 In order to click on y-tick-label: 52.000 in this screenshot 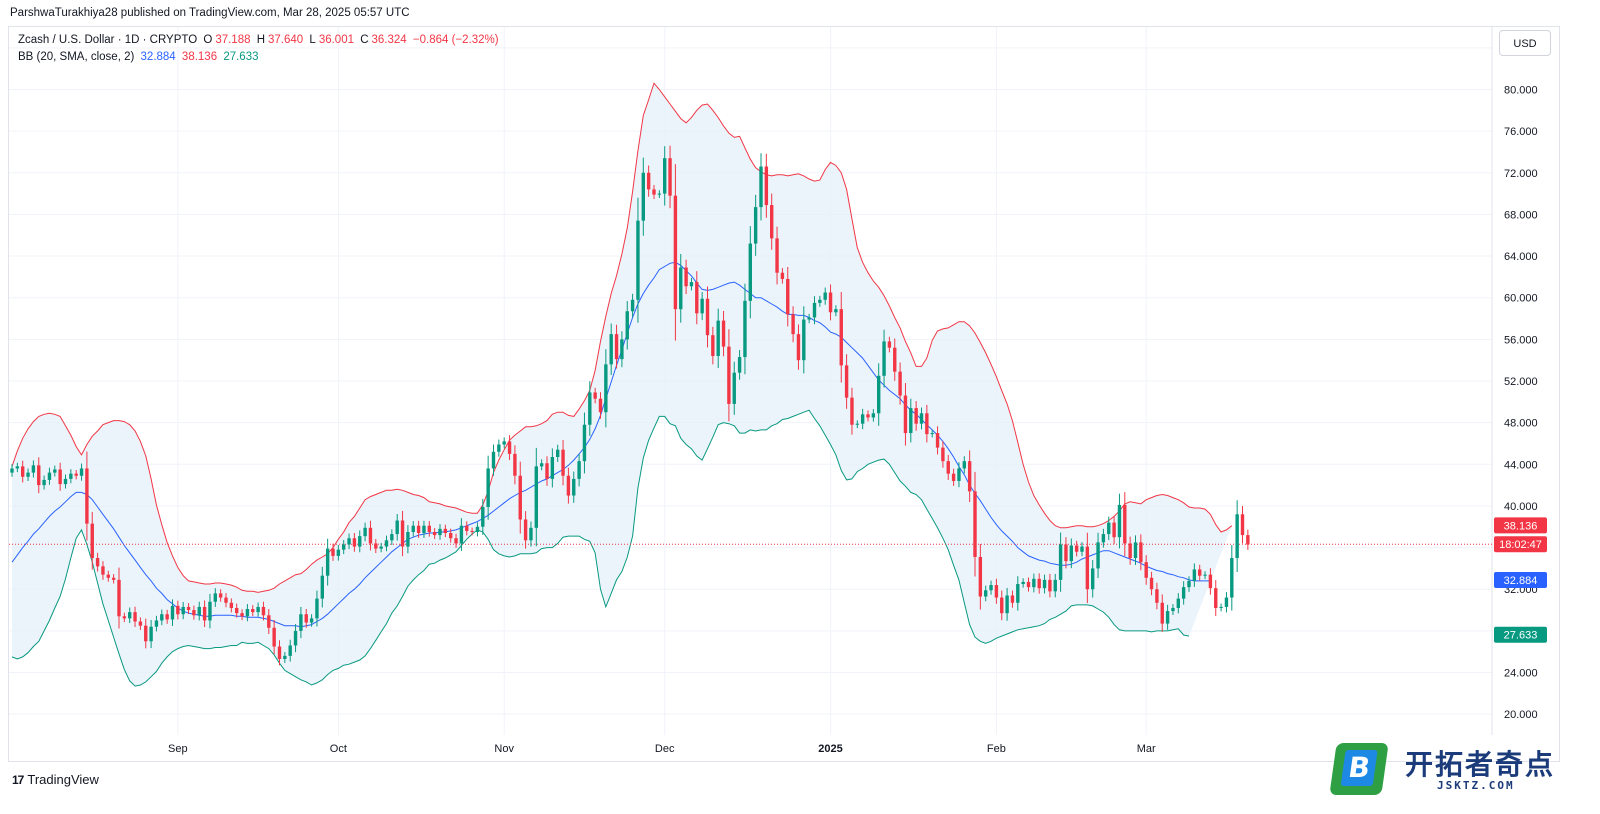, I will do `click(1521, 382)`.